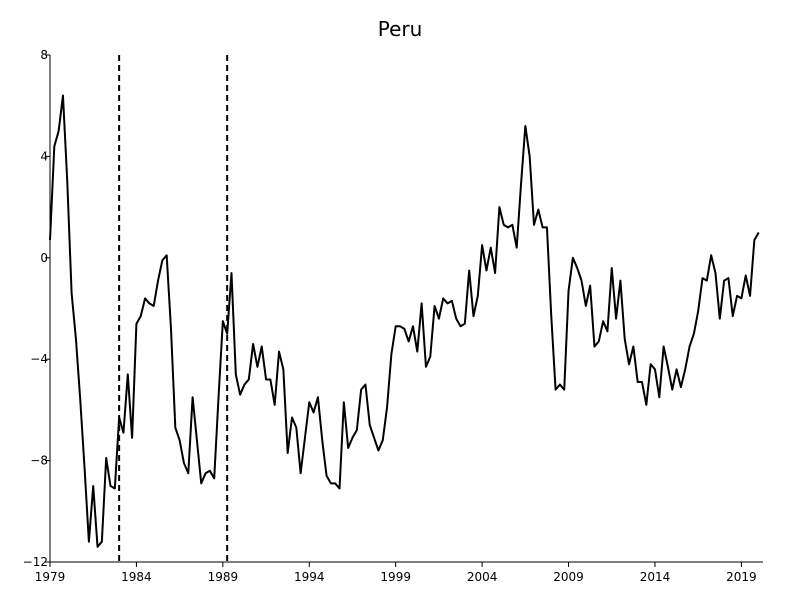  What do you see at coordinates (39, 359) in the screenshot?
I see `y-tick-label: −4` at bounding box center [39, 359].